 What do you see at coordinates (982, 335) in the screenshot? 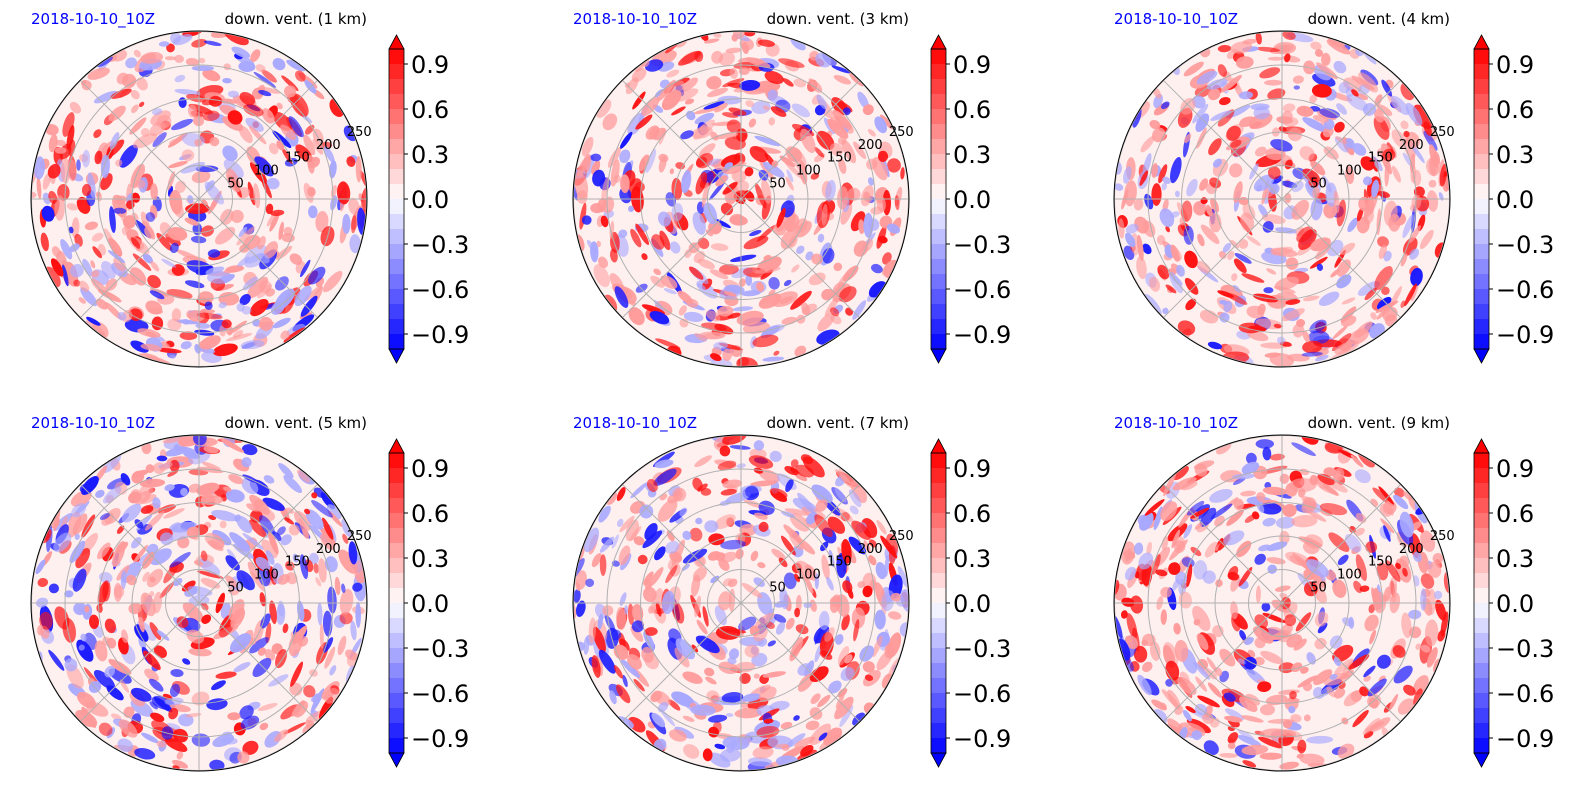
I see `colorbar-tick-label: −0.9` at bounding box center [982, 335].